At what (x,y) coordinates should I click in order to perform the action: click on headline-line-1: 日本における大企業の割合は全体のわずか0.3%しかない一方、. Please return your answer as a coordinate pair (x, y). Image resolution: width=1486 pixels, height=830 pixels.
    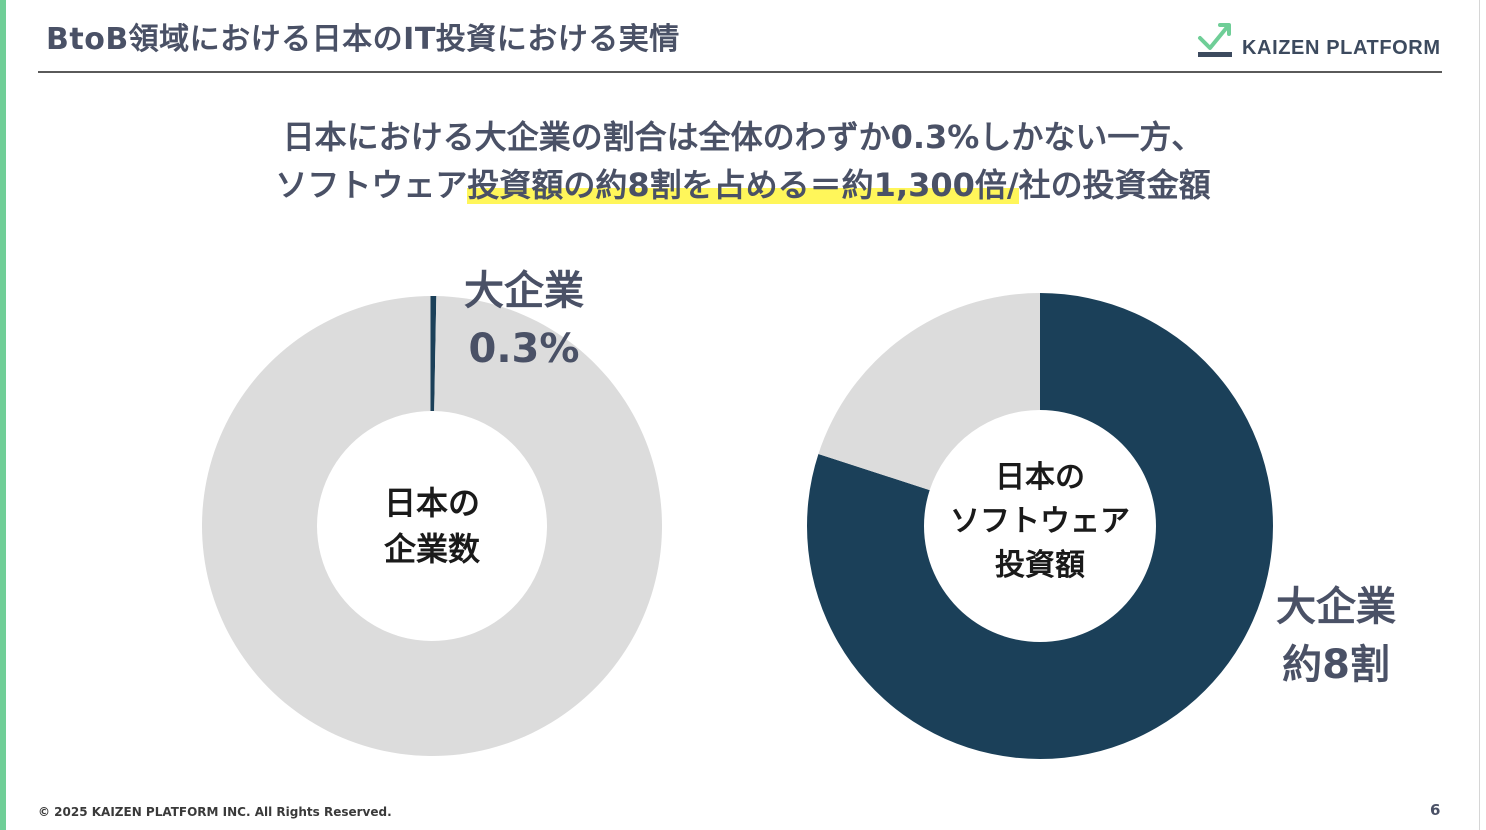
    Looking at the image, I should click on (743, 137).